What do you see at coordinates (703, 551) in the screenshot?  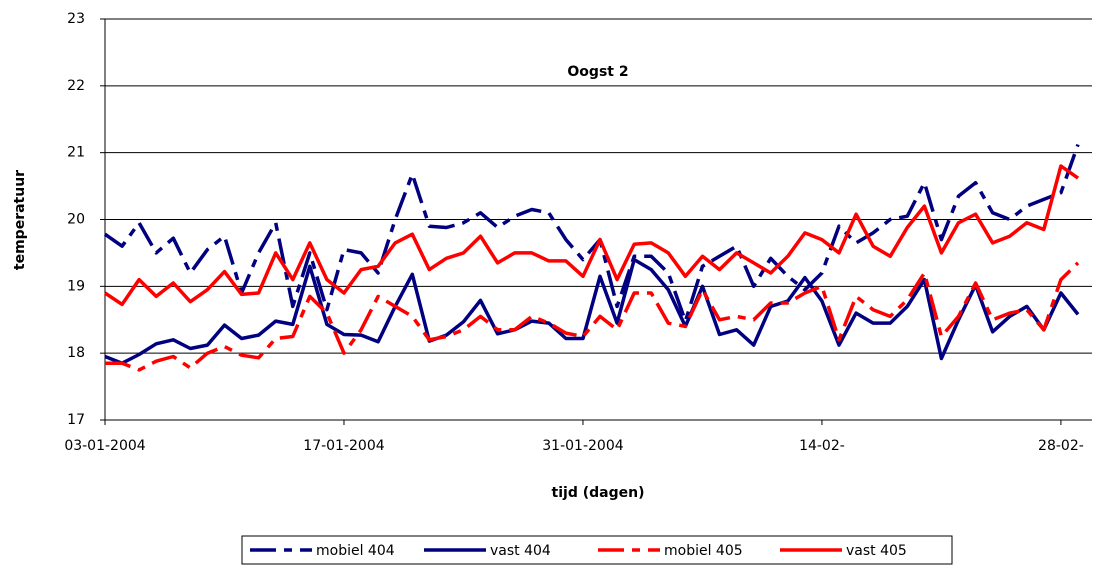 I see `legend-label: mobiel 405` at bounding box center [703, 551].